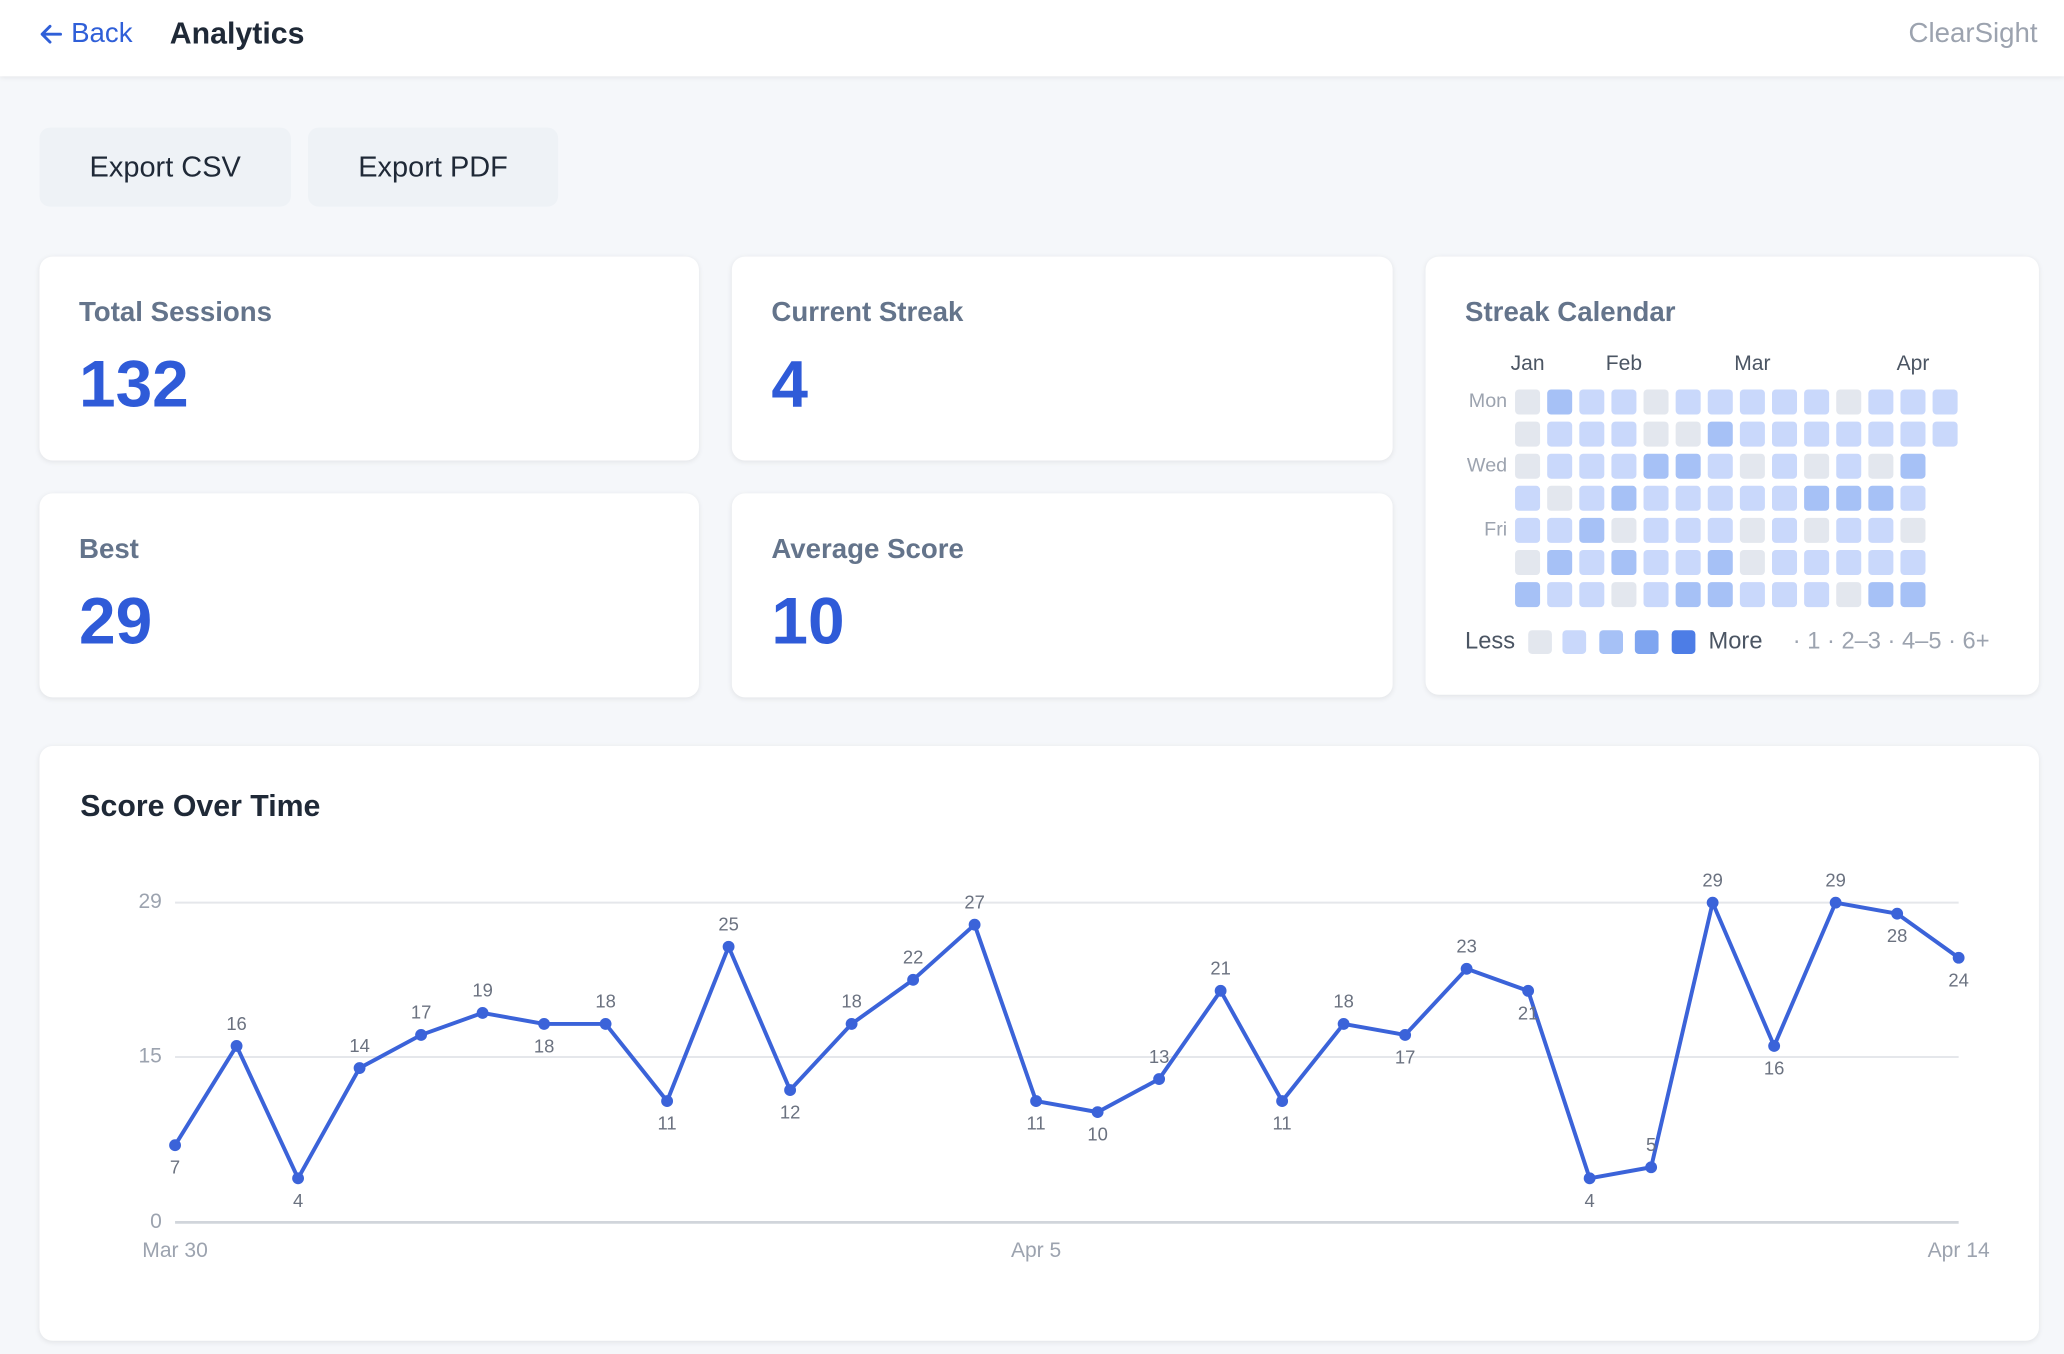 Image resolution: width=2064 pixels, height=1354 pixels. Describe the element at coordinates (1466, 946) in the screenshot. I see `data-label: 23` at that location.